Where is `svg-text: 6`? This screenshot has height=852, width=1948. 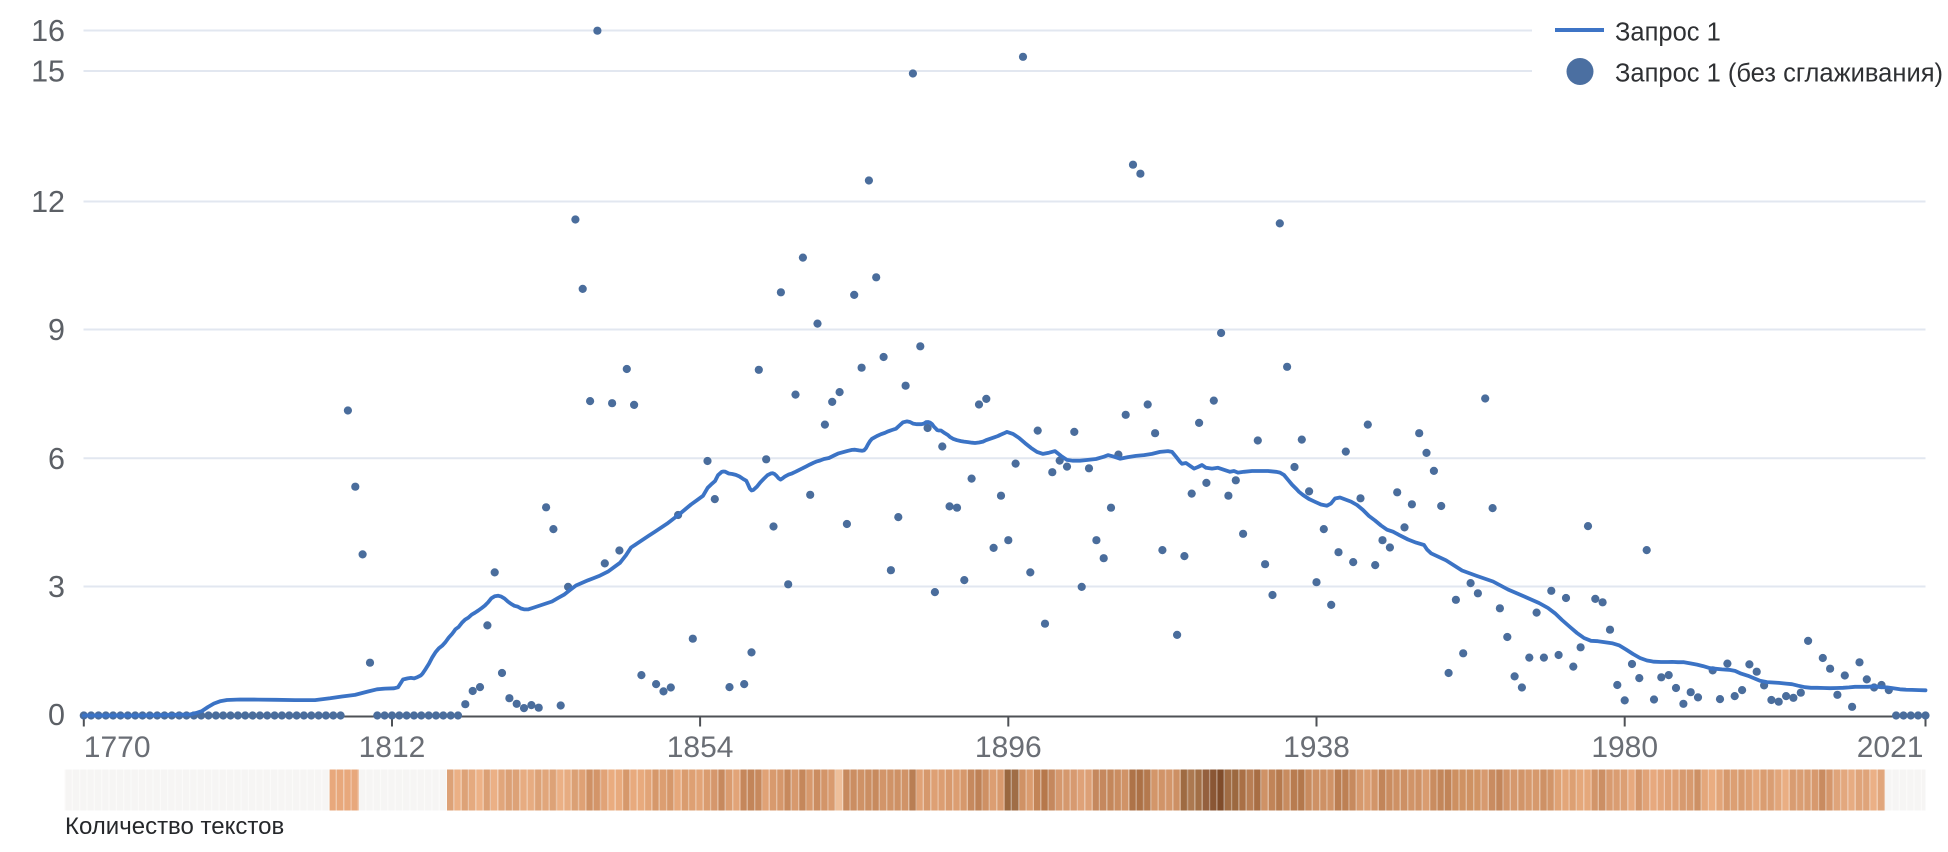
svg-text: 6 is located at coordinates (56, 459).